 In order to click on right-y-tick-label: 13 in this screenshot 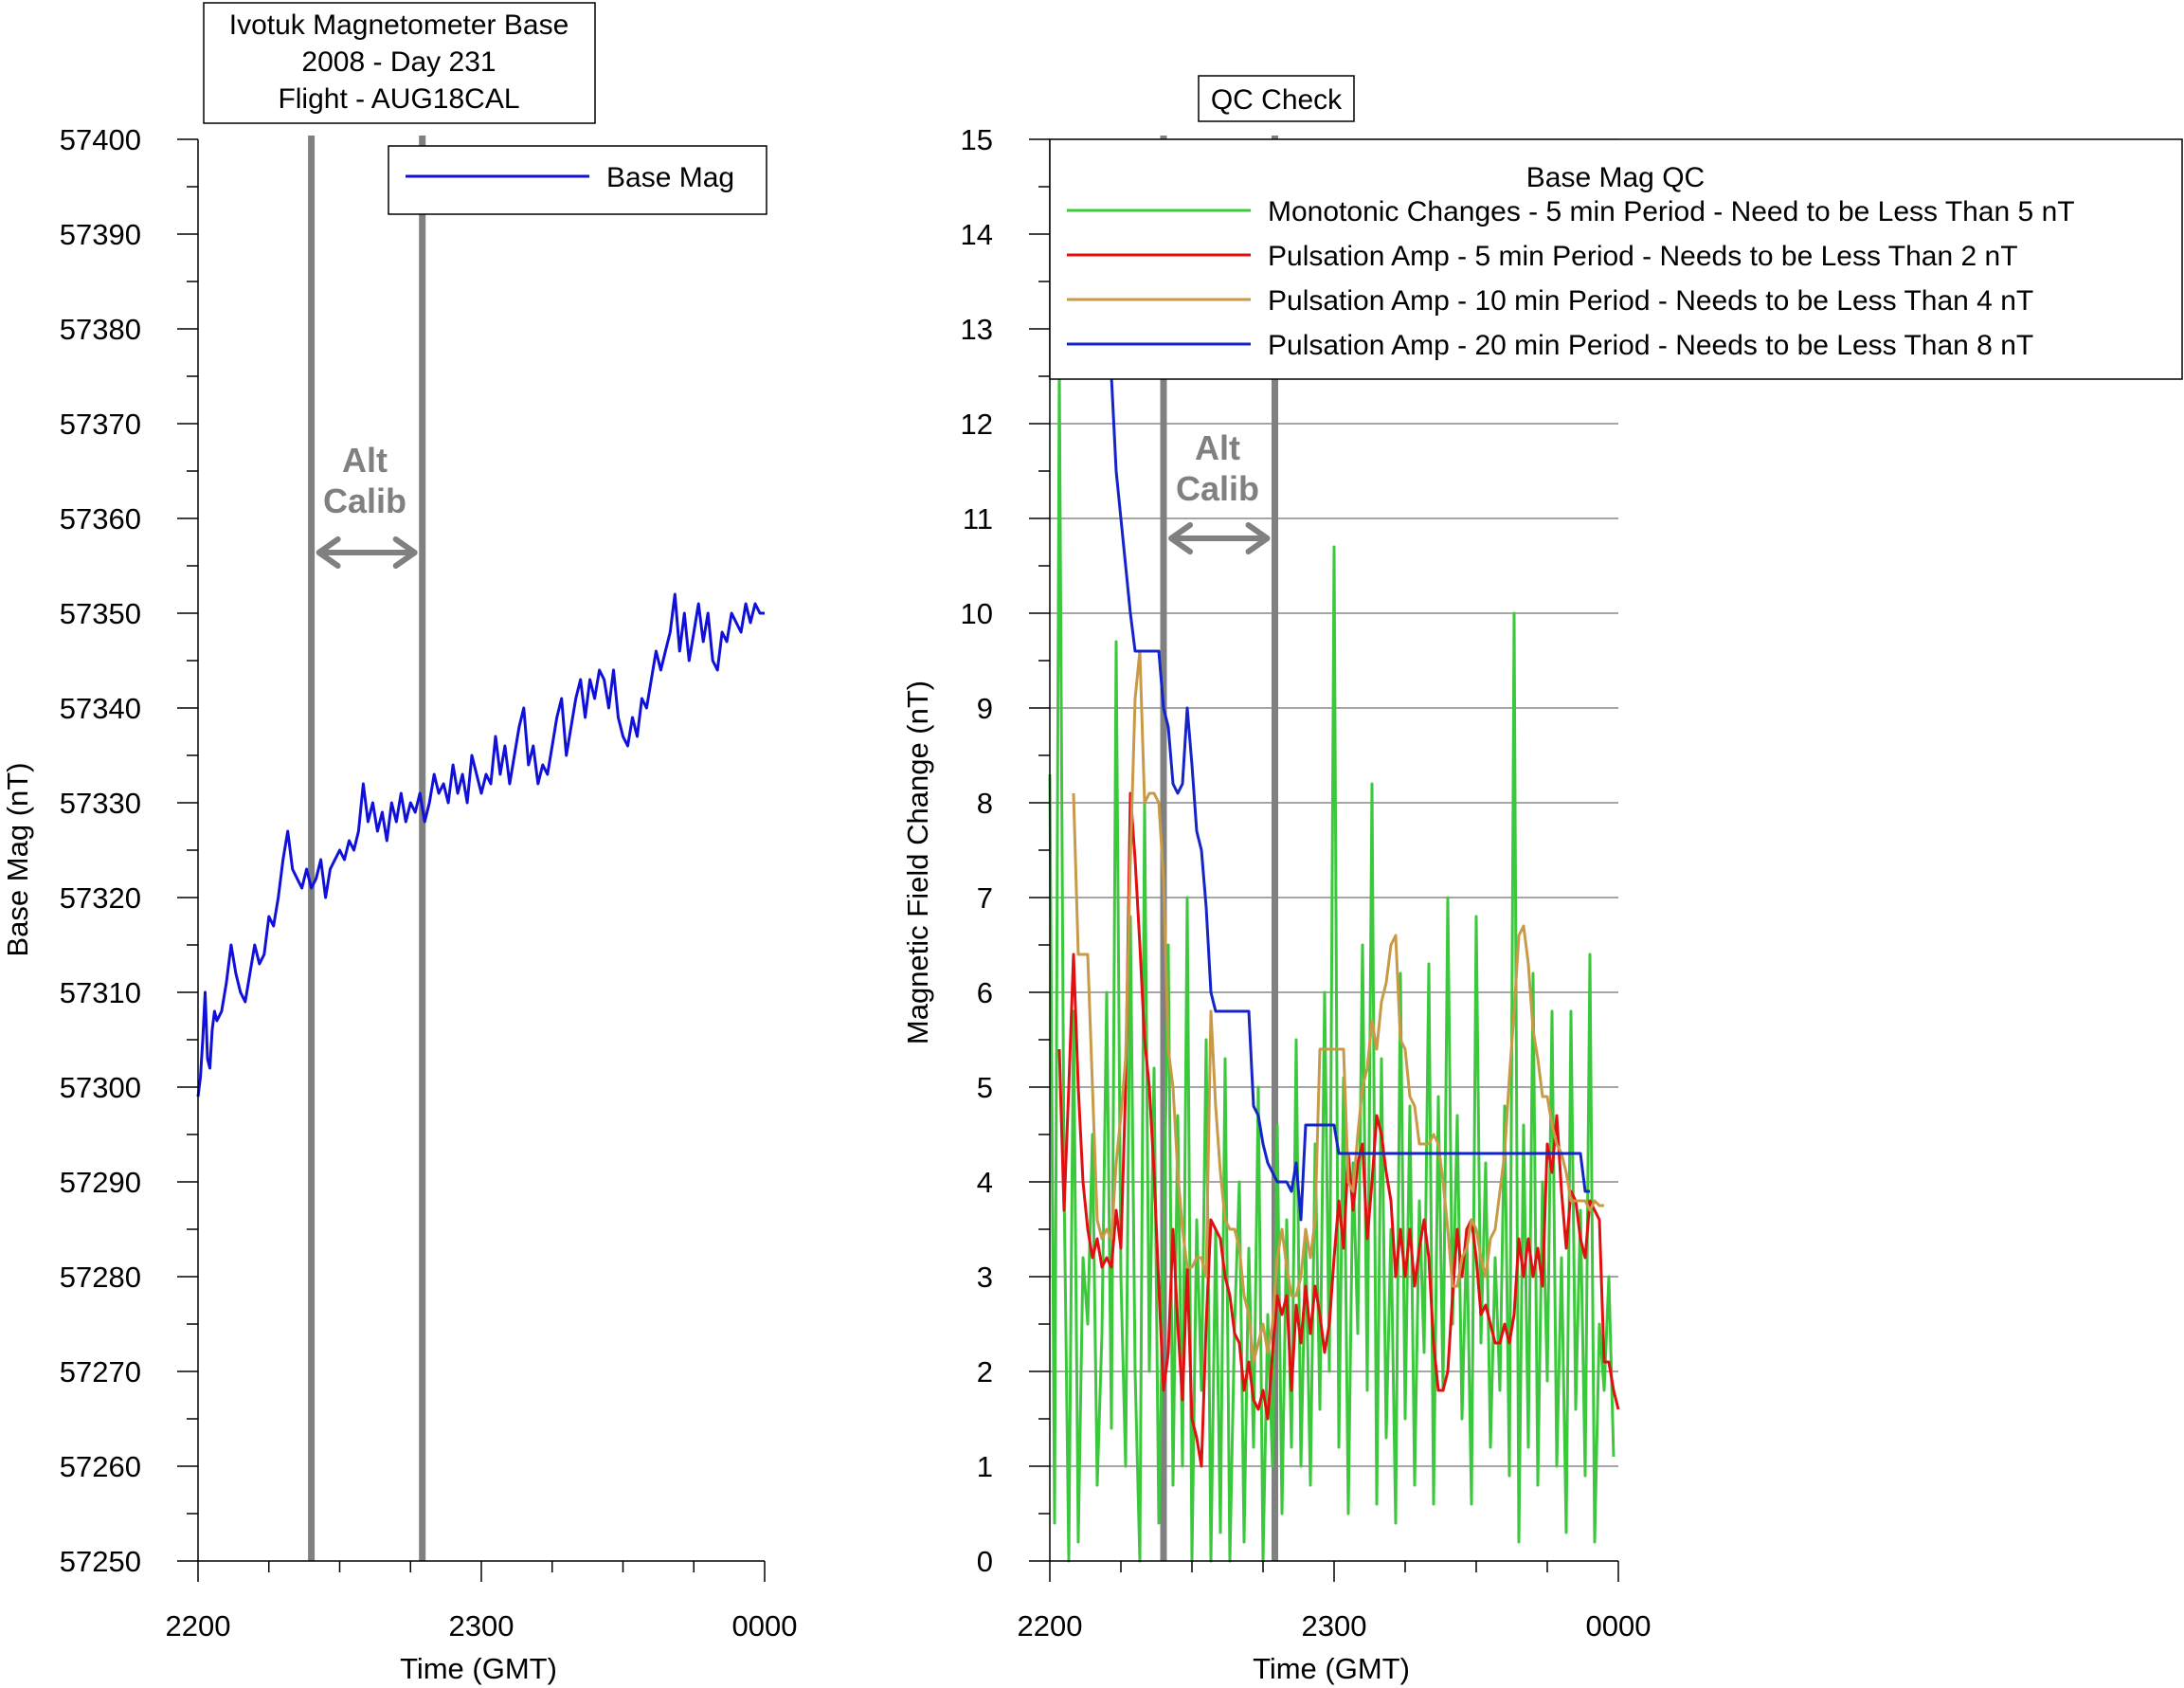, I will do `click(977, 330)`.